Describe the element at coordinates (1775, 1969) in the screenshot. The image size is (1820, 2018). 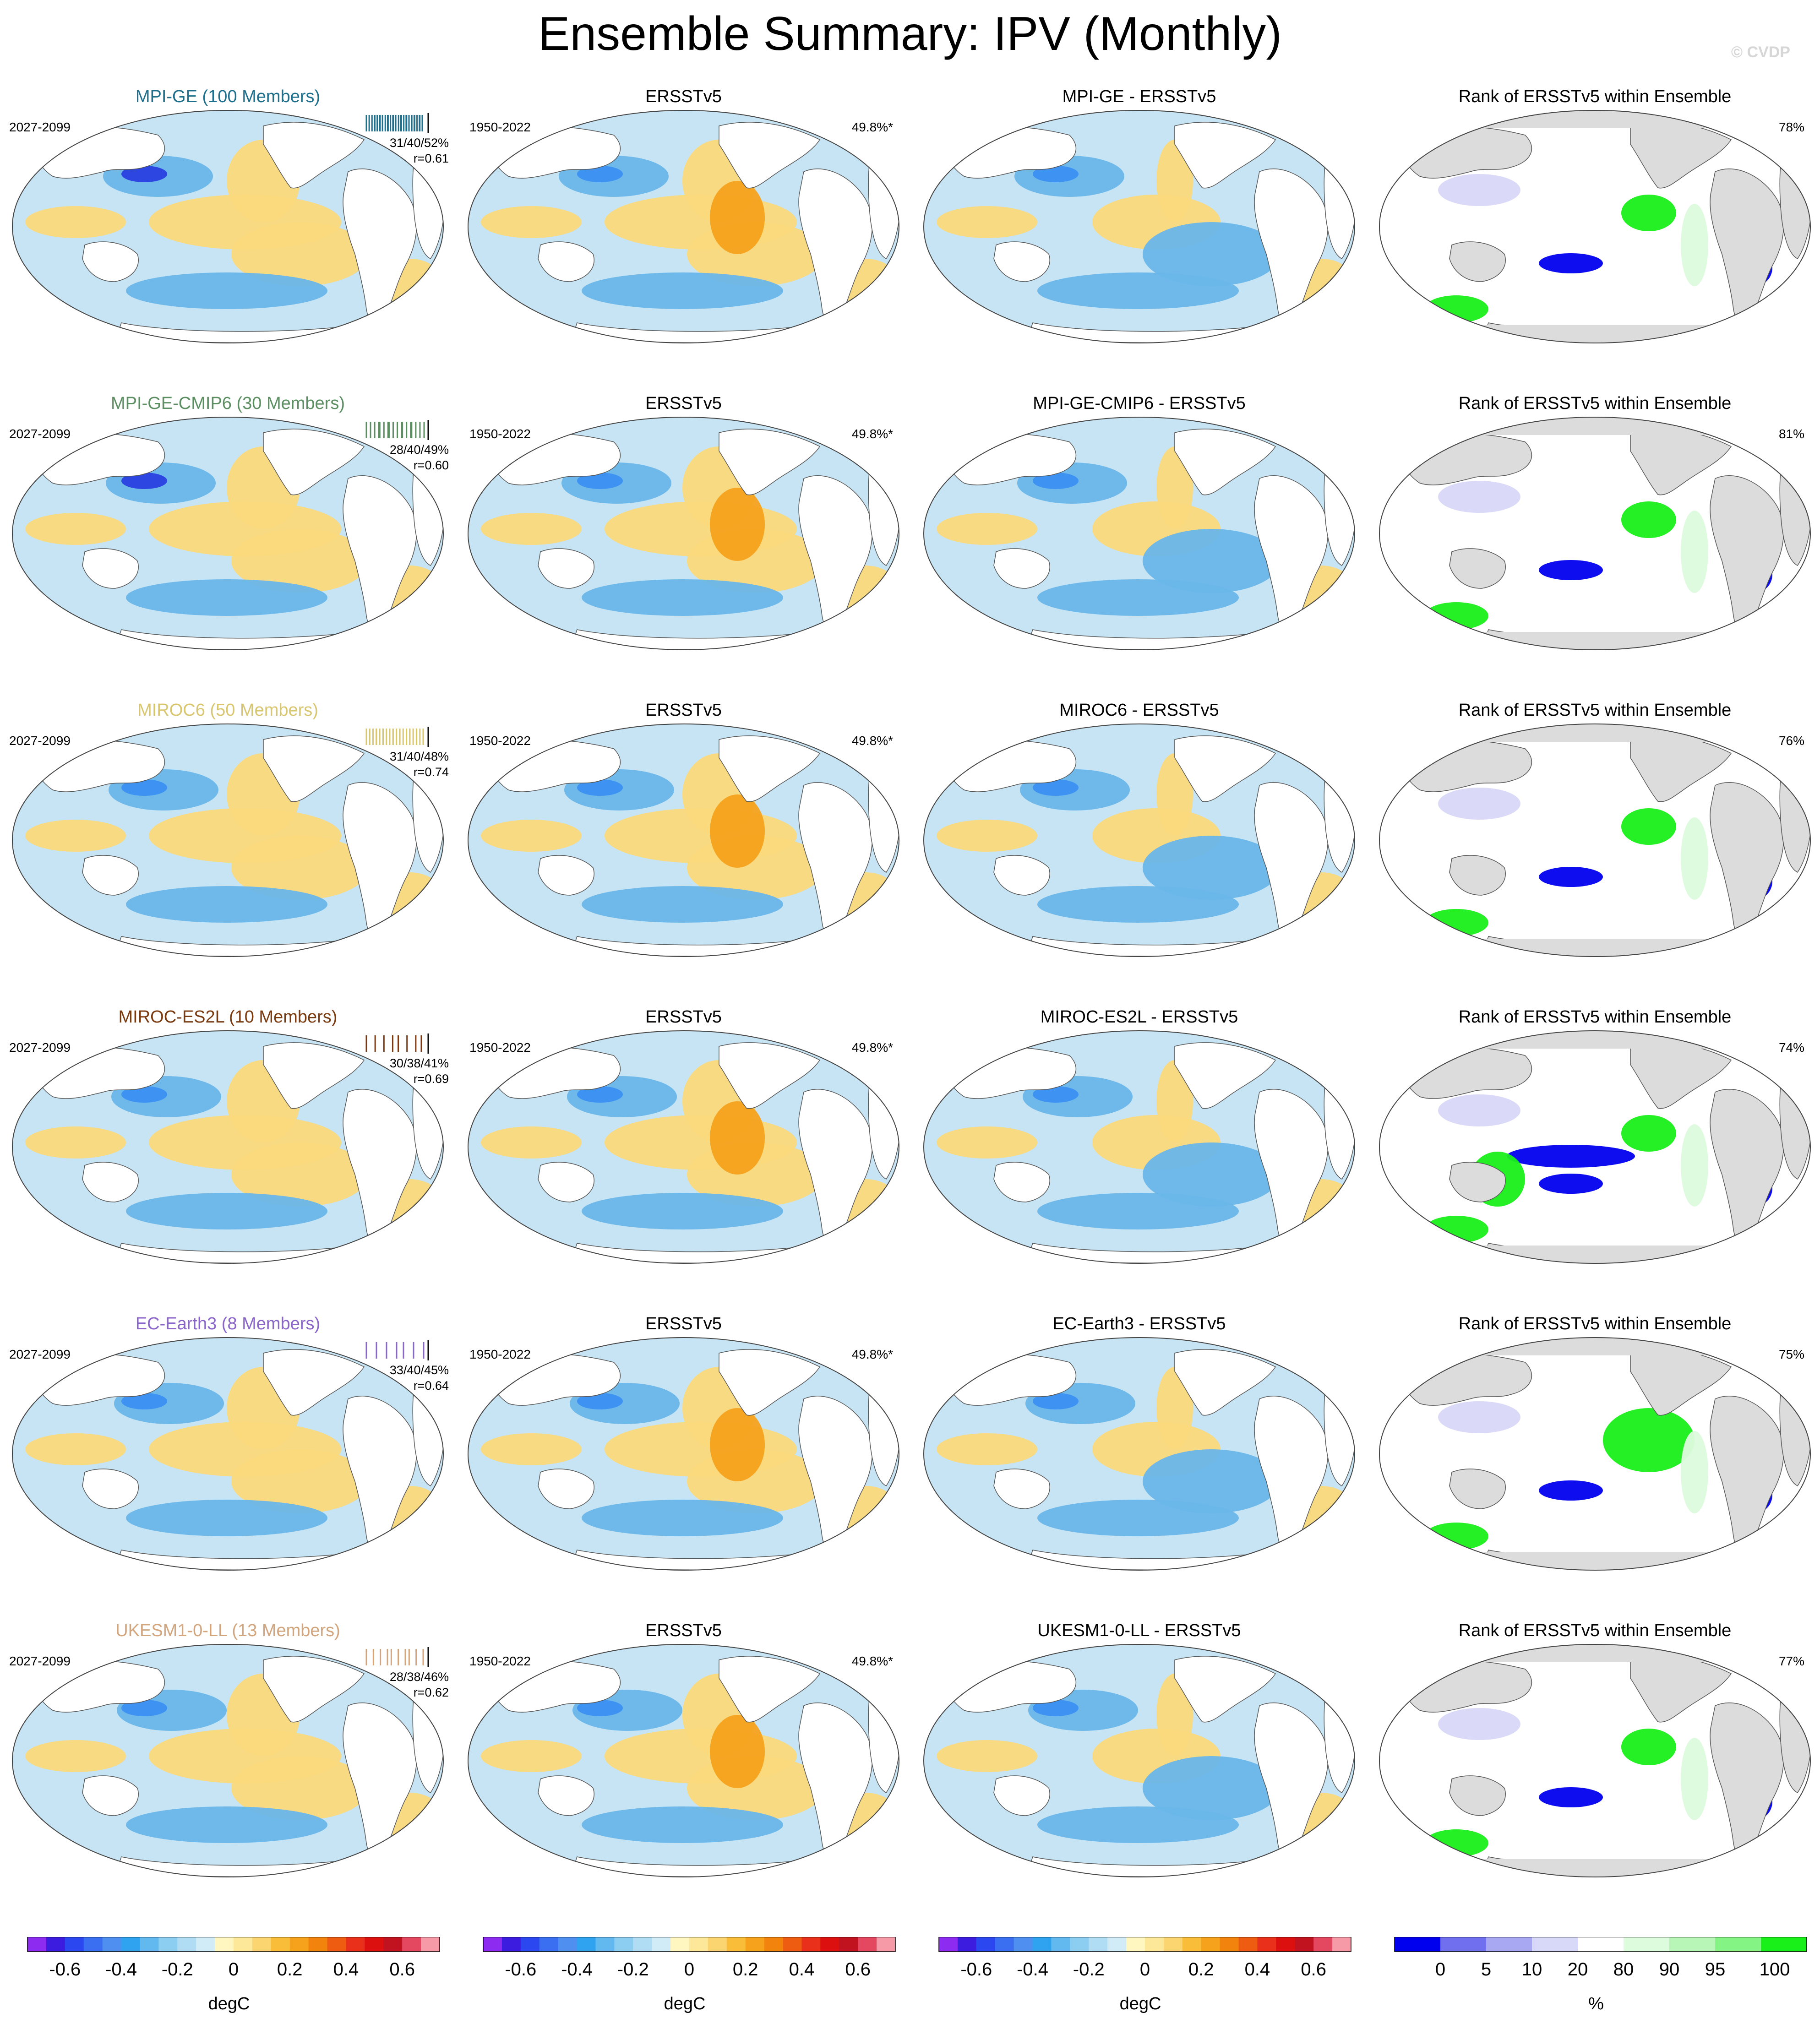
I see `colorbar-tick-label: 100` at that location.